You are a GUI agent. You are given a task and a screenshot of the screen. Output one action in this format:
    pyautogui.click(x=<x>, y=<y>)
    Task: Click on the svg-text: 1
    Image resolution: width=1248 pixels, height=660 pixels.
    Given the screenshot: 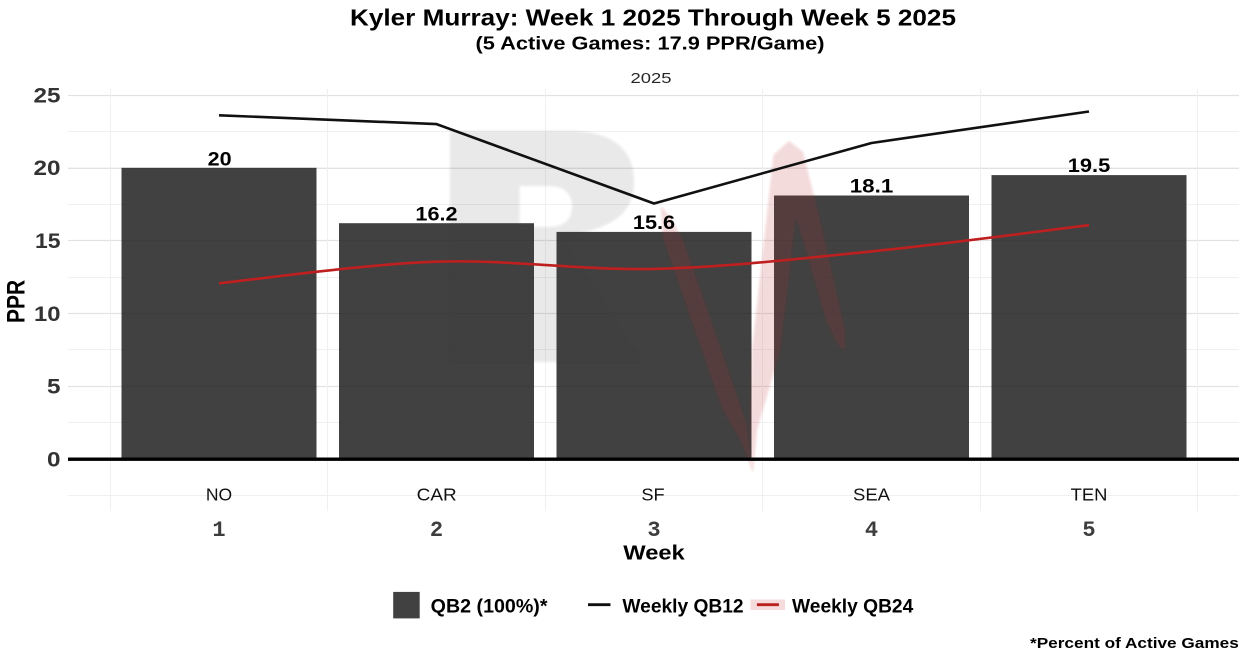 What is the action you would take?
    pyautogui.click(x=218, y=530)
    